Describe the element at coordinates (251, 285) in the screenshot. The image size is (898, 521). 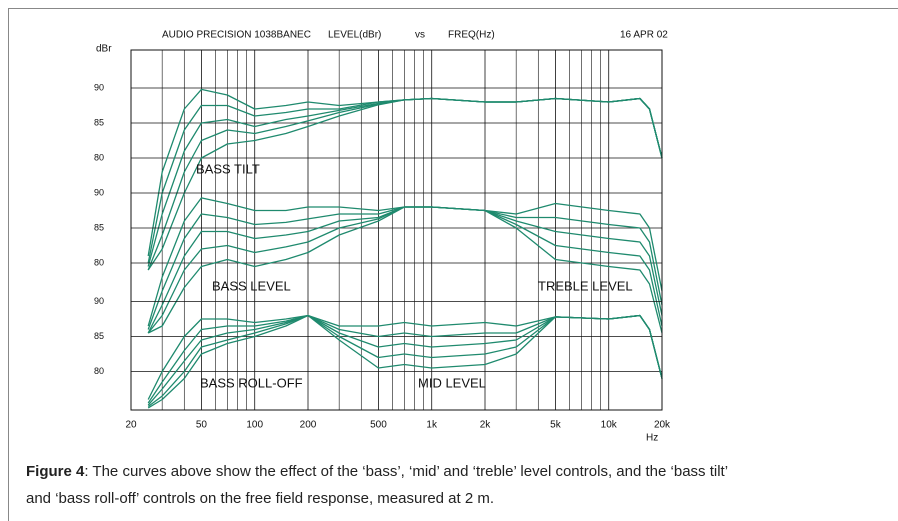
I see `annotation: BASS LEVEL` at that location.